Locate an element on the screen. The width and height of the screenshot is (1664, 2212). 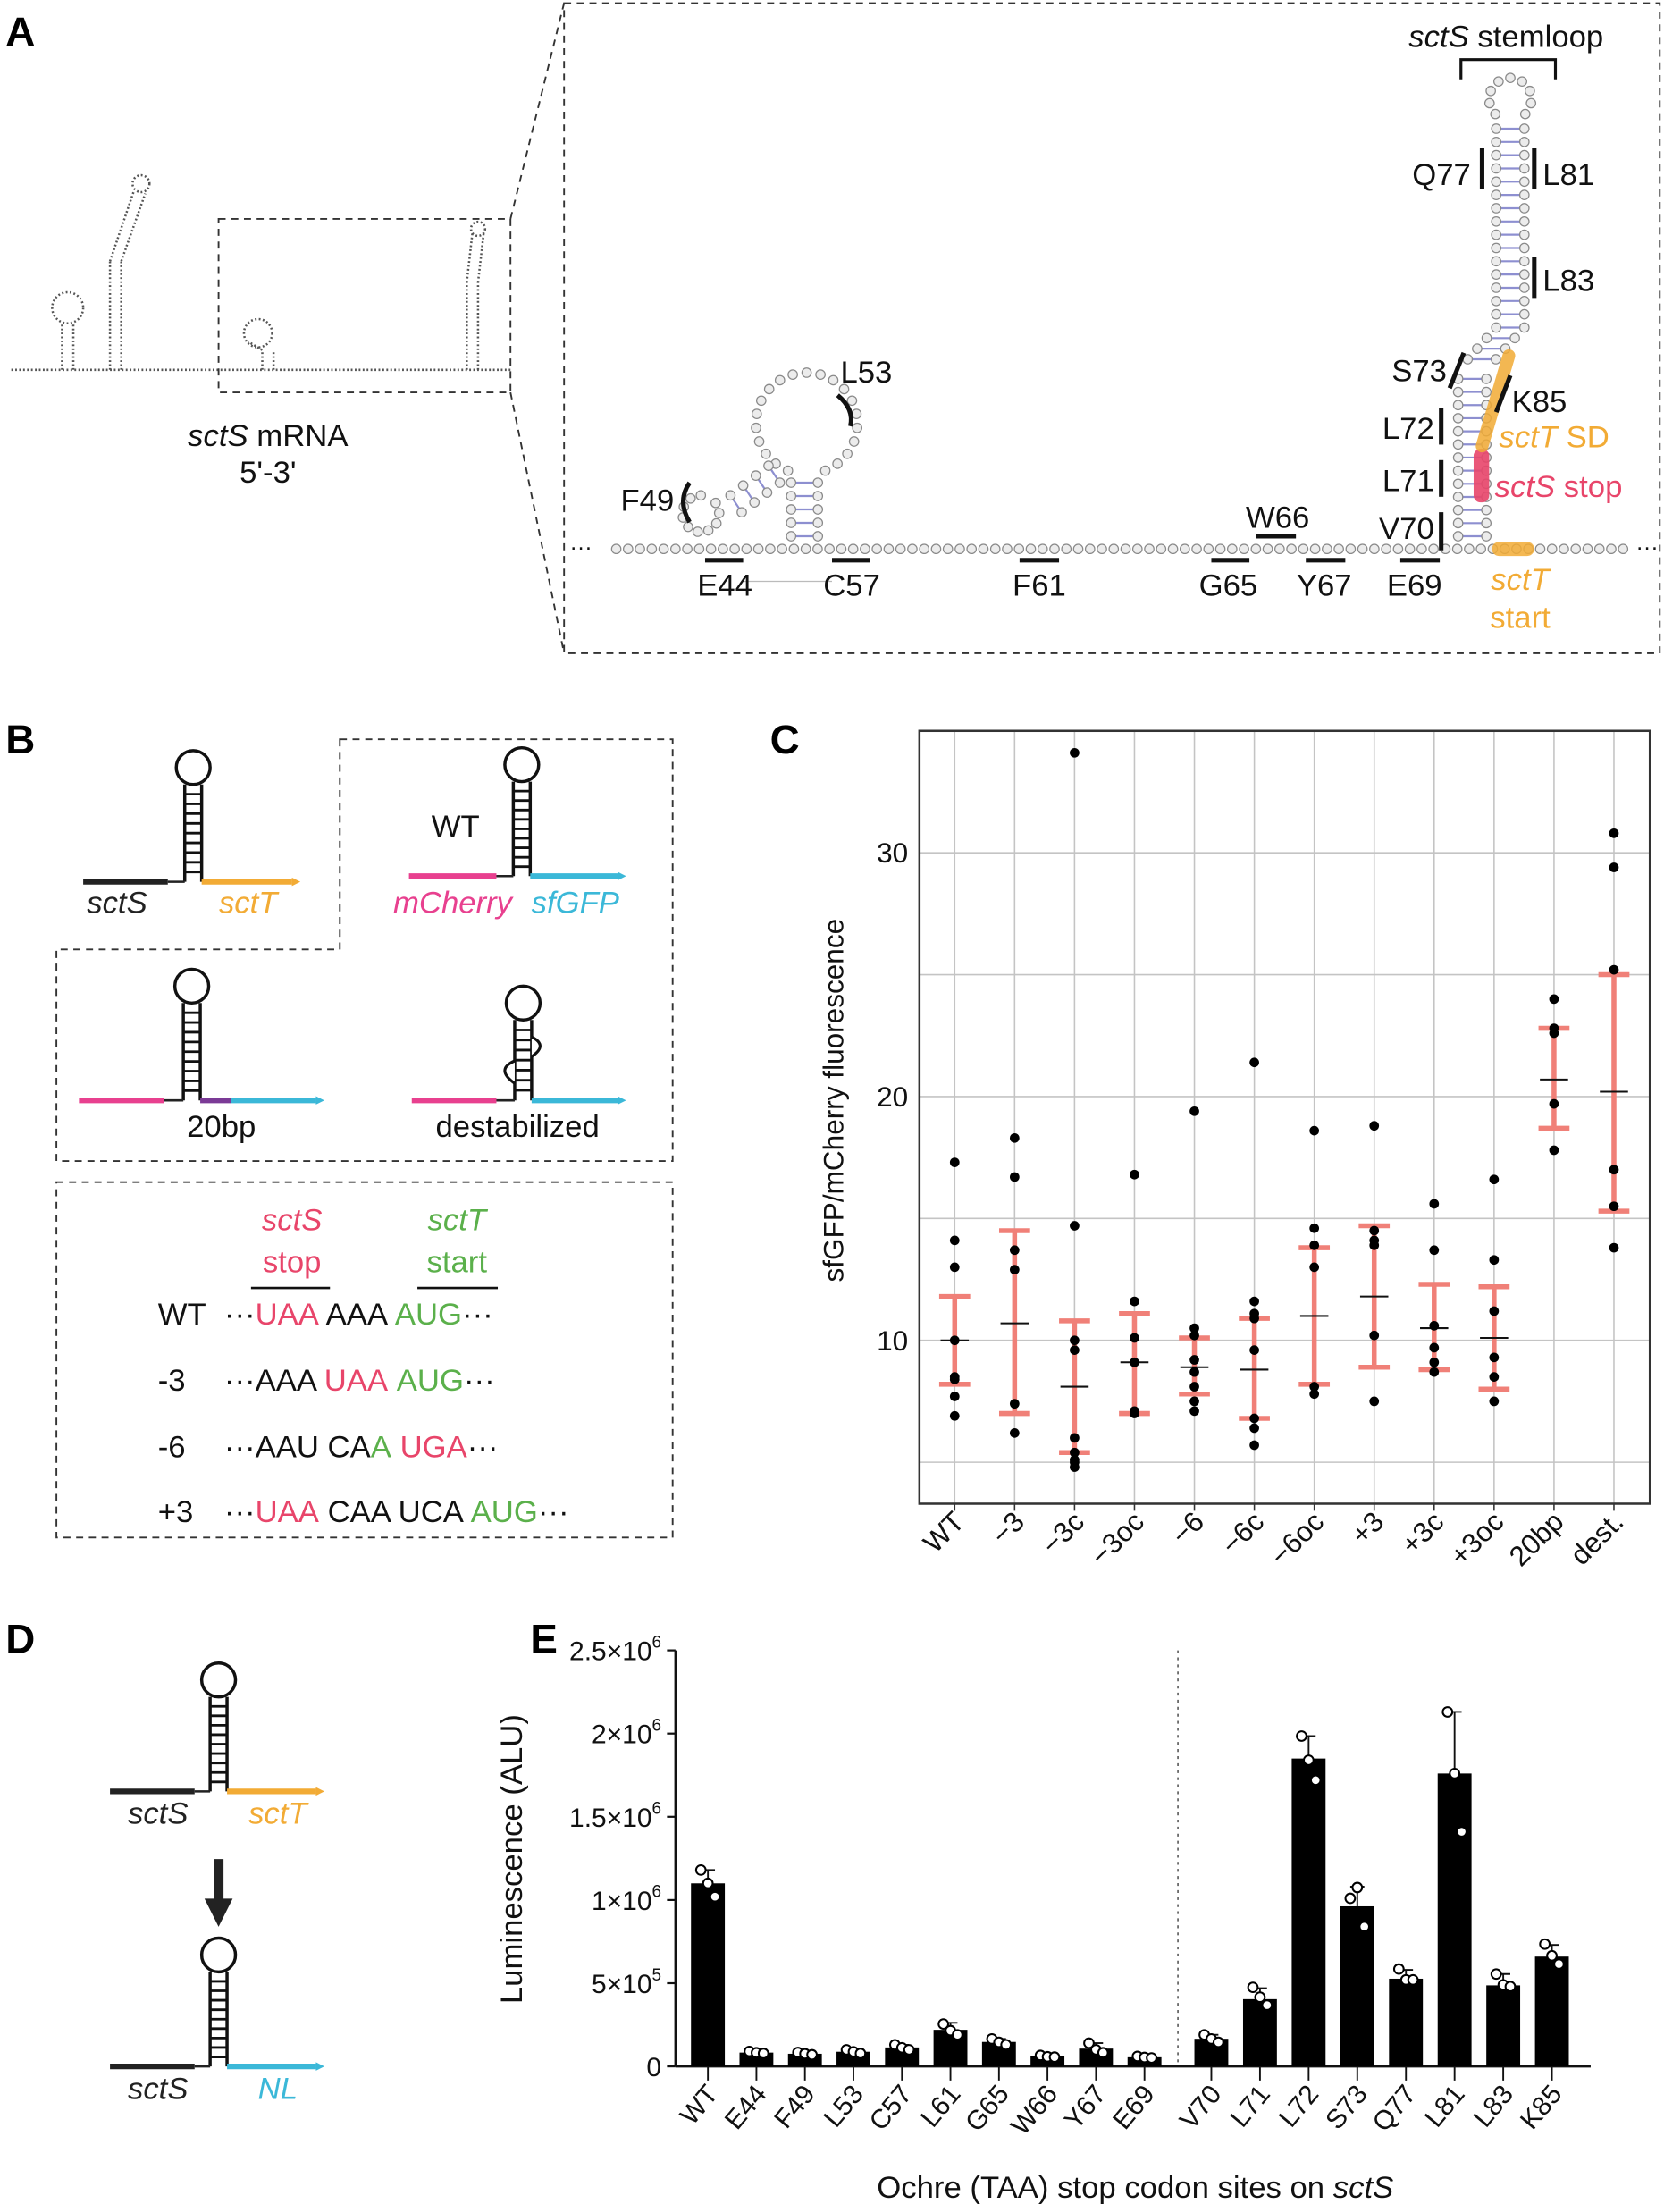
x-tick-label: L72 is located at coordinates (1298, 2106).